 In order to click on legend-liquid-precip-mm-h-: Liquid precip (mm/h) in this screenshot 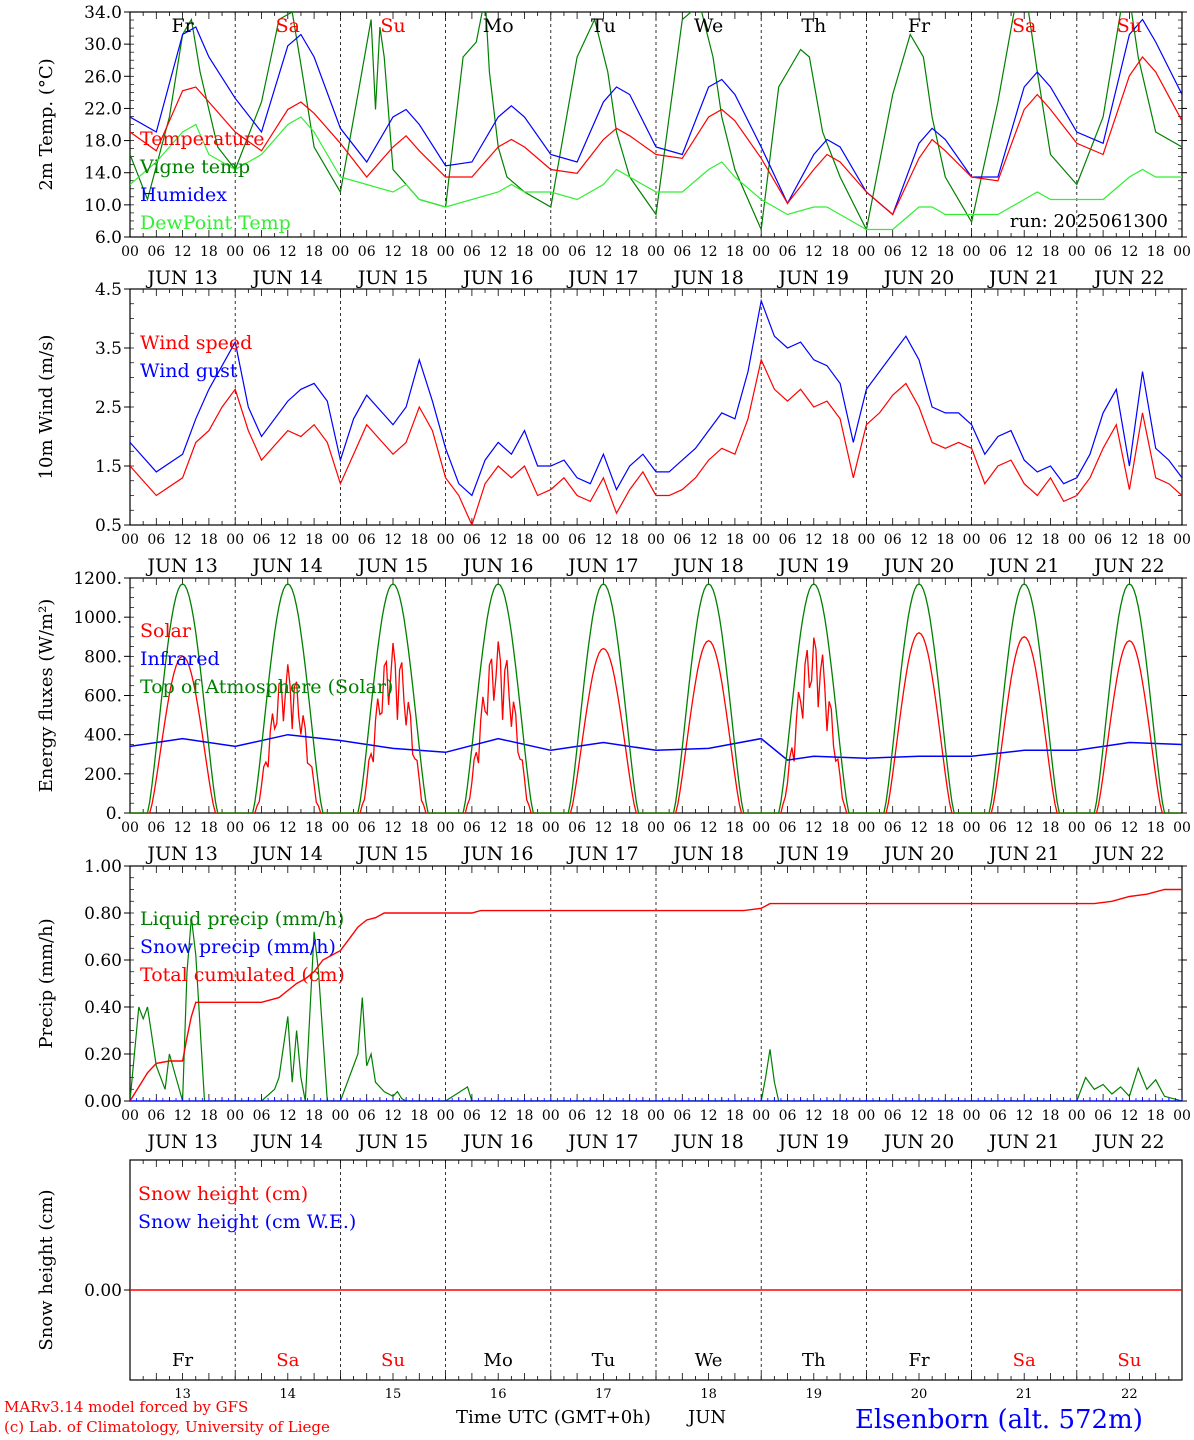, I will do `click(242, 919)`.